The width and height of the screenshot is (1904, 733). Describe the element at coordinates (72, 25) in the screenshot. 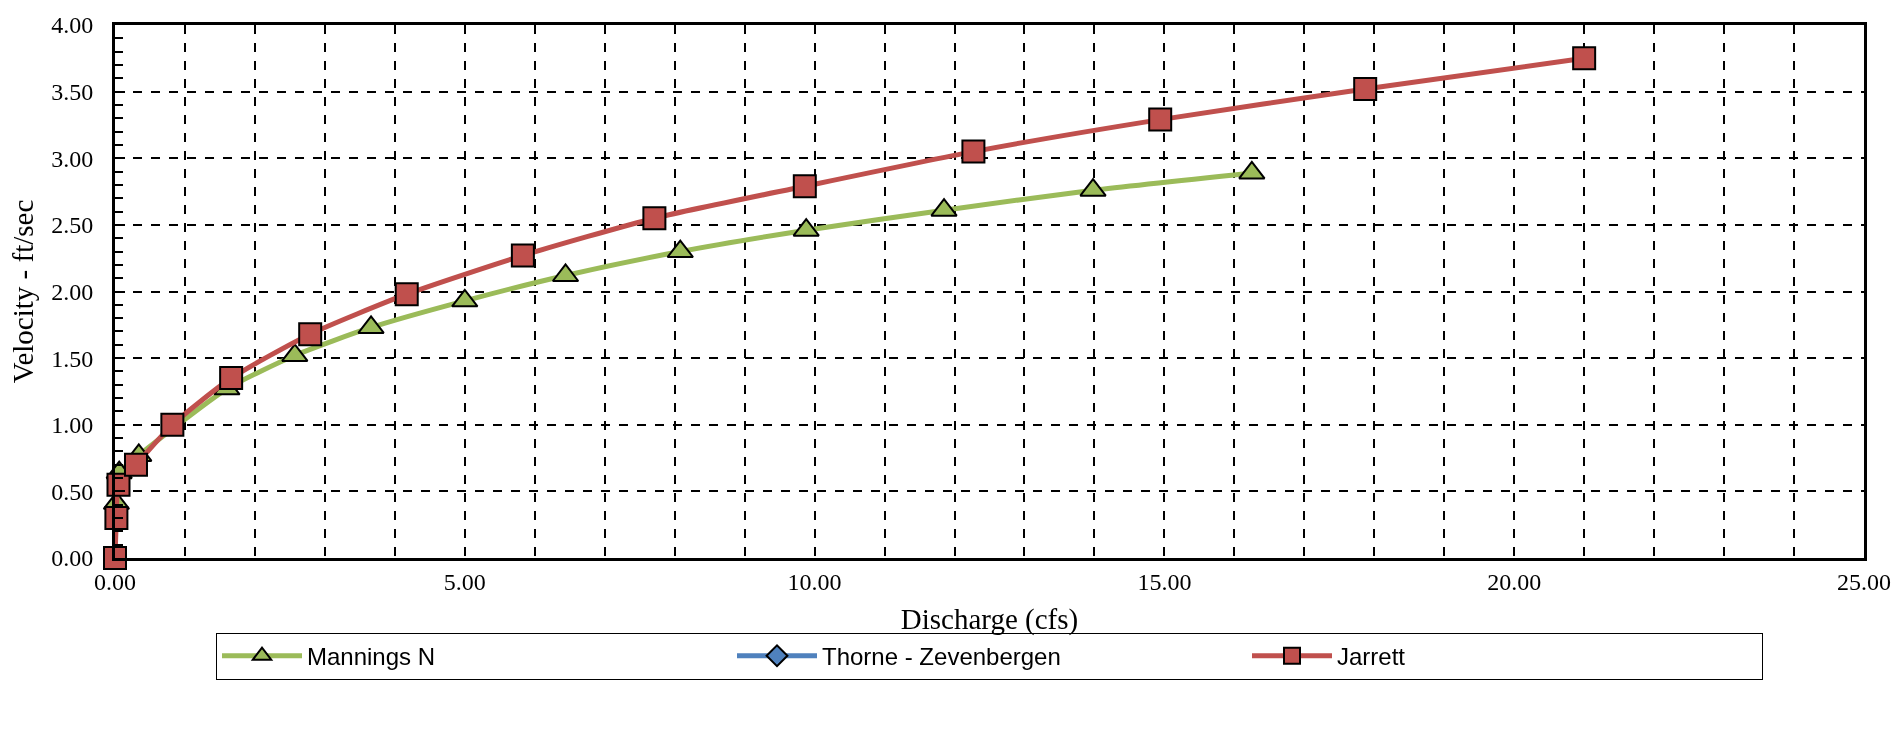

I see `y-tick-label: 4.00` at that location.